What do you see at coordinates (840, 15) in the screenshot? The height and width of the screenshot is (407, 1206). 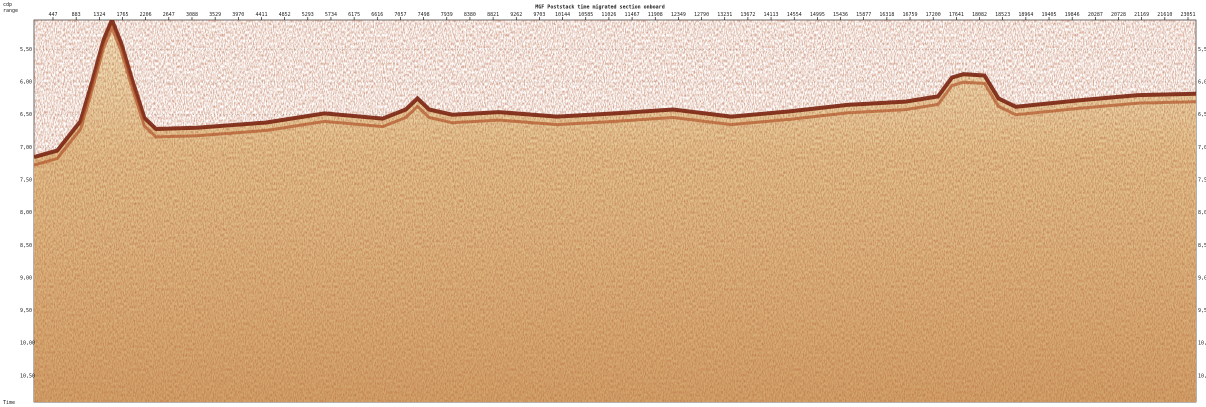 I see `x-tick-label: 15436` at bounding box center [840, 15].